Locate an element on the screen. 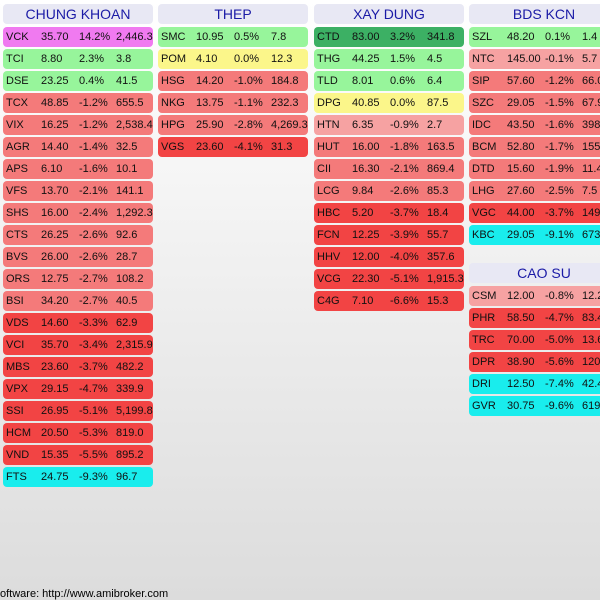 Image resolution: width=600 pixels, height=600 pixels. stock-row-vds: VDS 14.60 -3.3% 62.9 is located at coordinates (78, 323).